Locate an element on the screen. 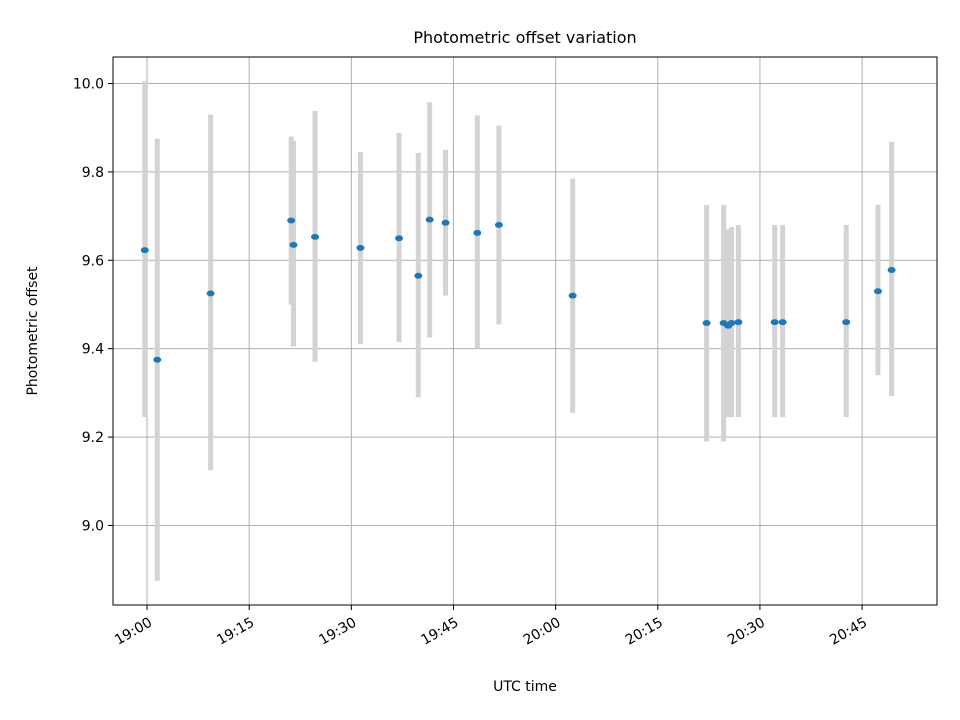 This screenshot has width=960, height=720. y-tick-label: 9.0 is located at coordinates (93, 526).